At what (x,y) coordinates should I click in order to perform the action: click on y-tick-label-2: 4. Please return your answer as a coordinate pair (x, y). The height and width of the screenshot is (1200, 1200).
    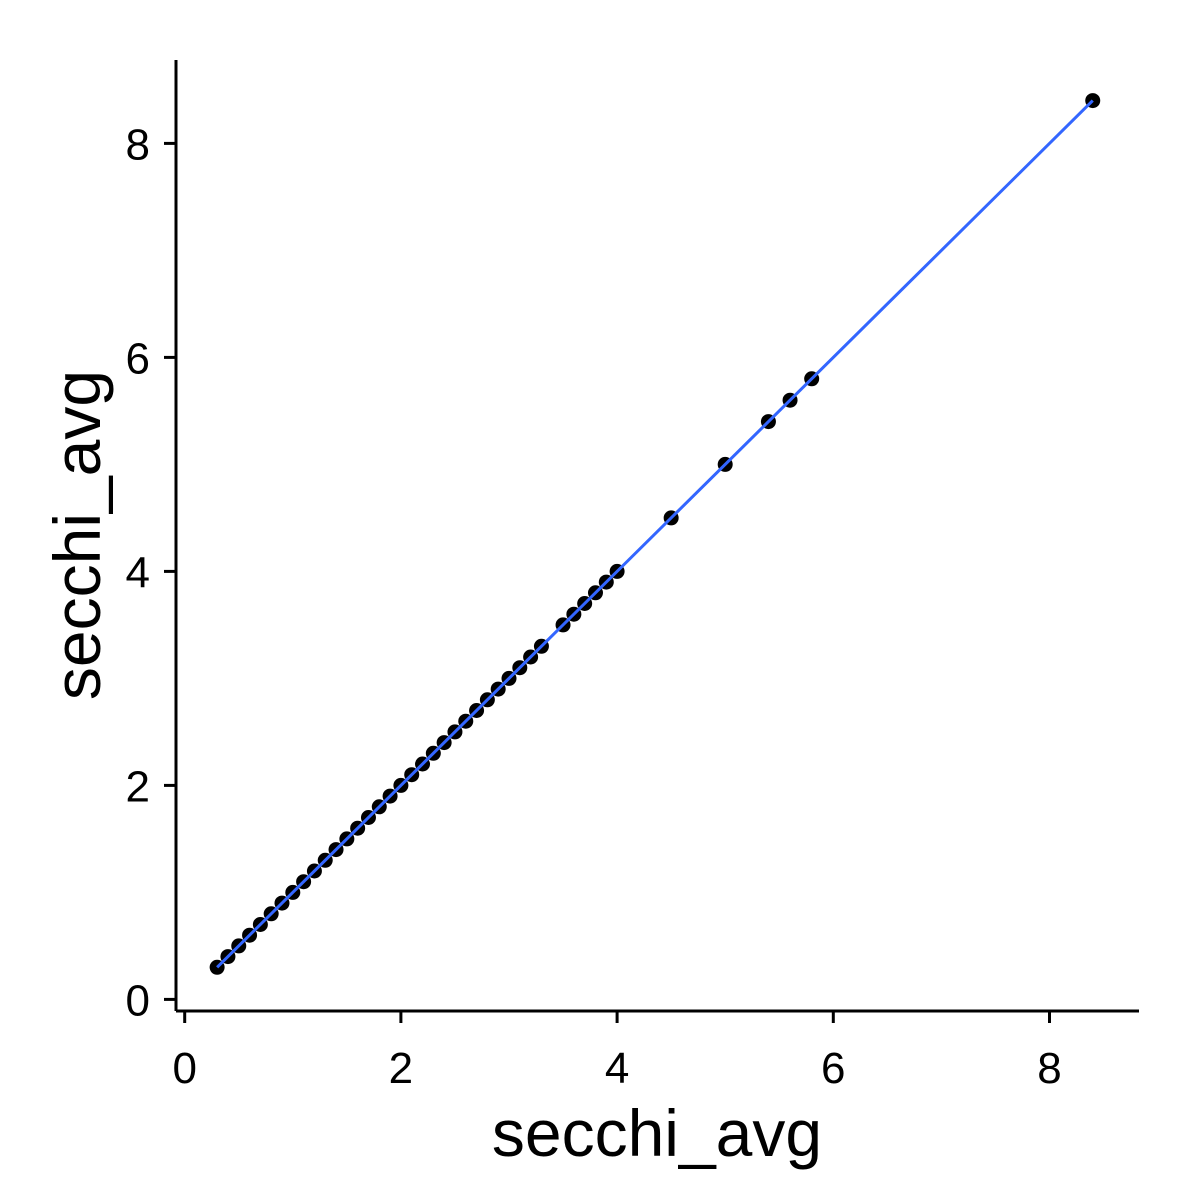
    Looking at the image, I should click on (138, 572).